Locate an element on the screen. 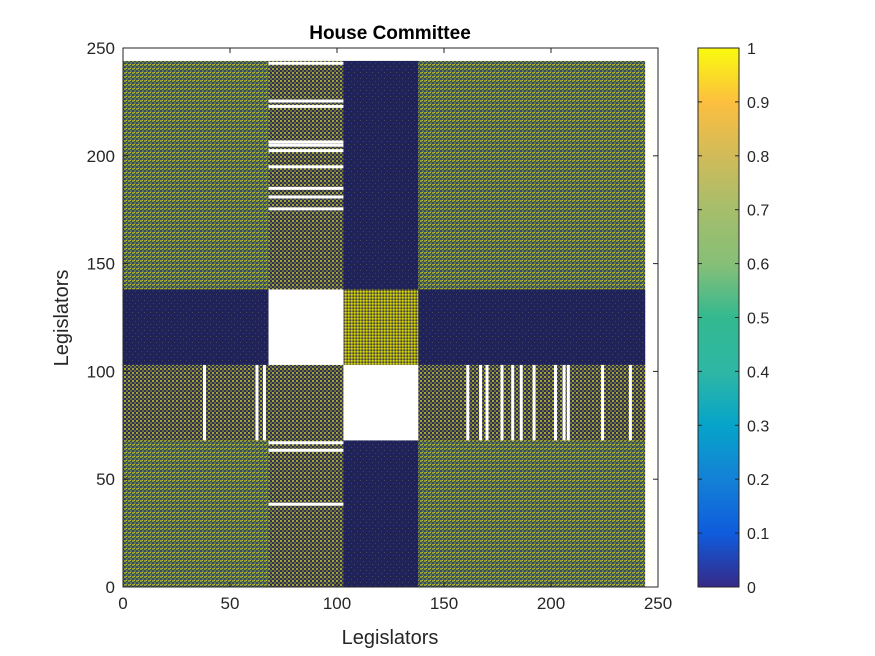 Image resolution: width=875 pixels, height=656 pixels. x-tick-label-4: 200 is located at coordinates (551, 603).